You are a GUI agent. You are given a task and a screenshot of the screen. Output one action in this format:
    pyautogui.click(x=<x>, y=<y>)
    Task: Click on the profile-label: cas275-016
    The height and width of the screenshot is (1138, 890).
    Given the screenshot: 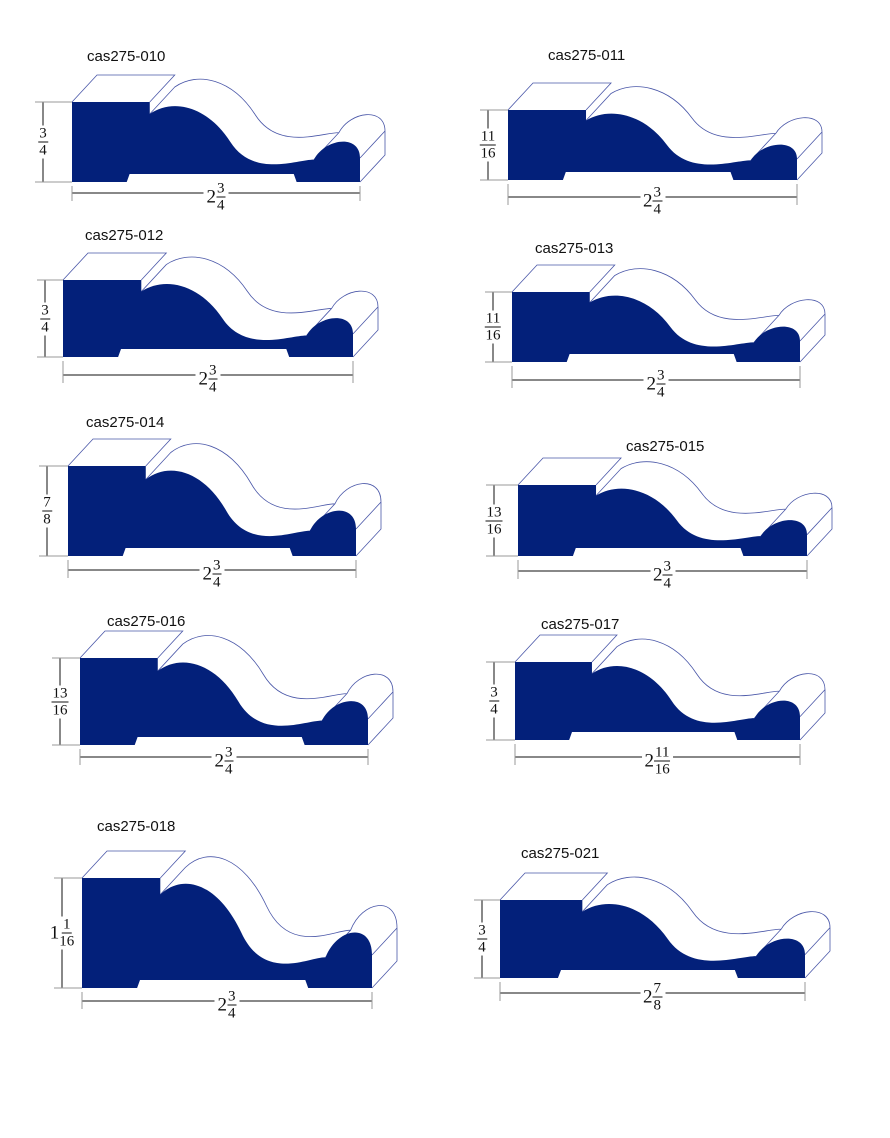 What is the action you would take?
    pyautogui.click(x=146, y=621)
    